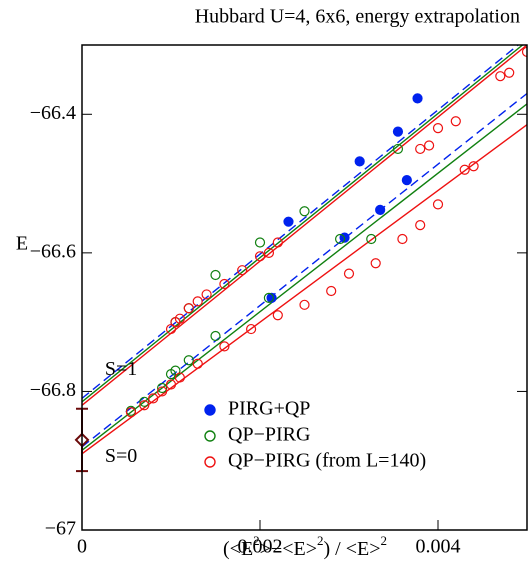 The height and width of the screenshot is (565, 529). I want to click on annotation: S=1, so click(121, 369).